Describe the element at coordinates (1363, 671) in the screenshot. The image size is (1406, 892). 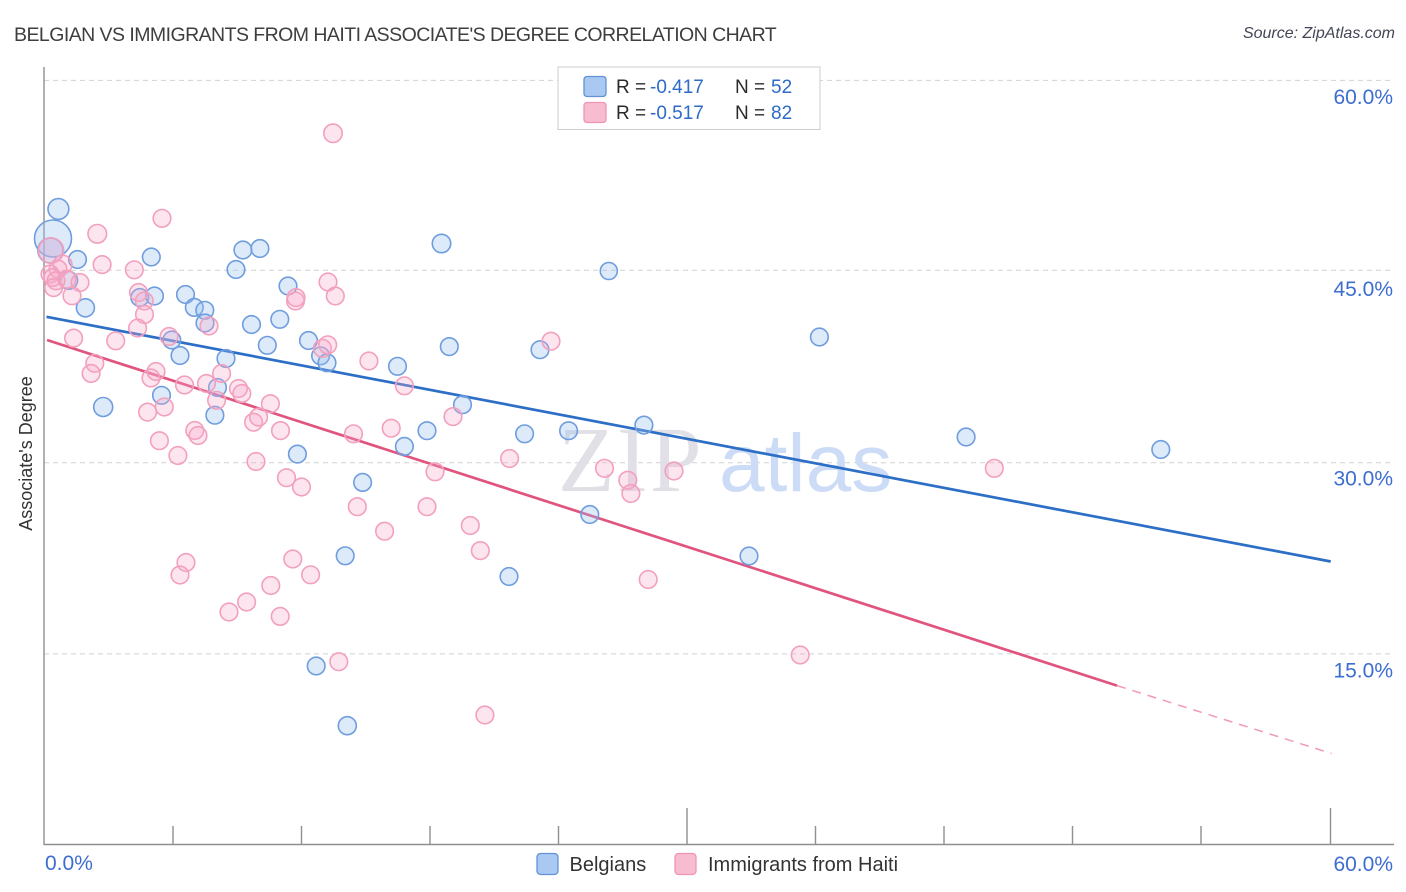
I see `svg-text: 15.0%` at that location.